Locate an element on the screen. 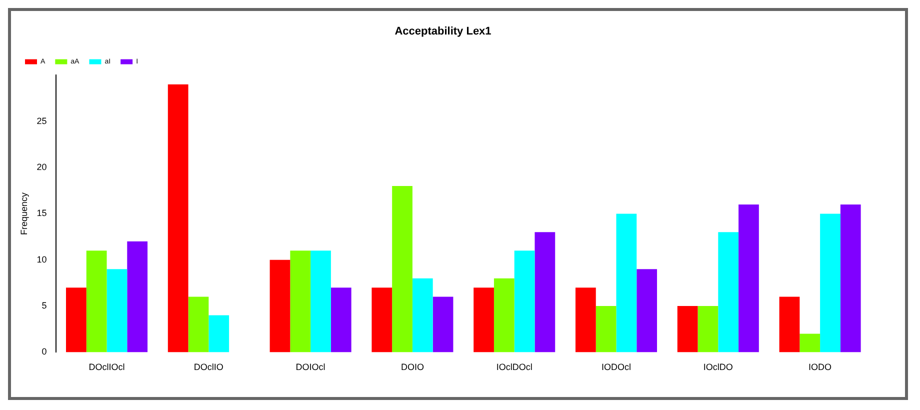  x-tick-label: IOclDOcl is located at coordinates (514, 367).